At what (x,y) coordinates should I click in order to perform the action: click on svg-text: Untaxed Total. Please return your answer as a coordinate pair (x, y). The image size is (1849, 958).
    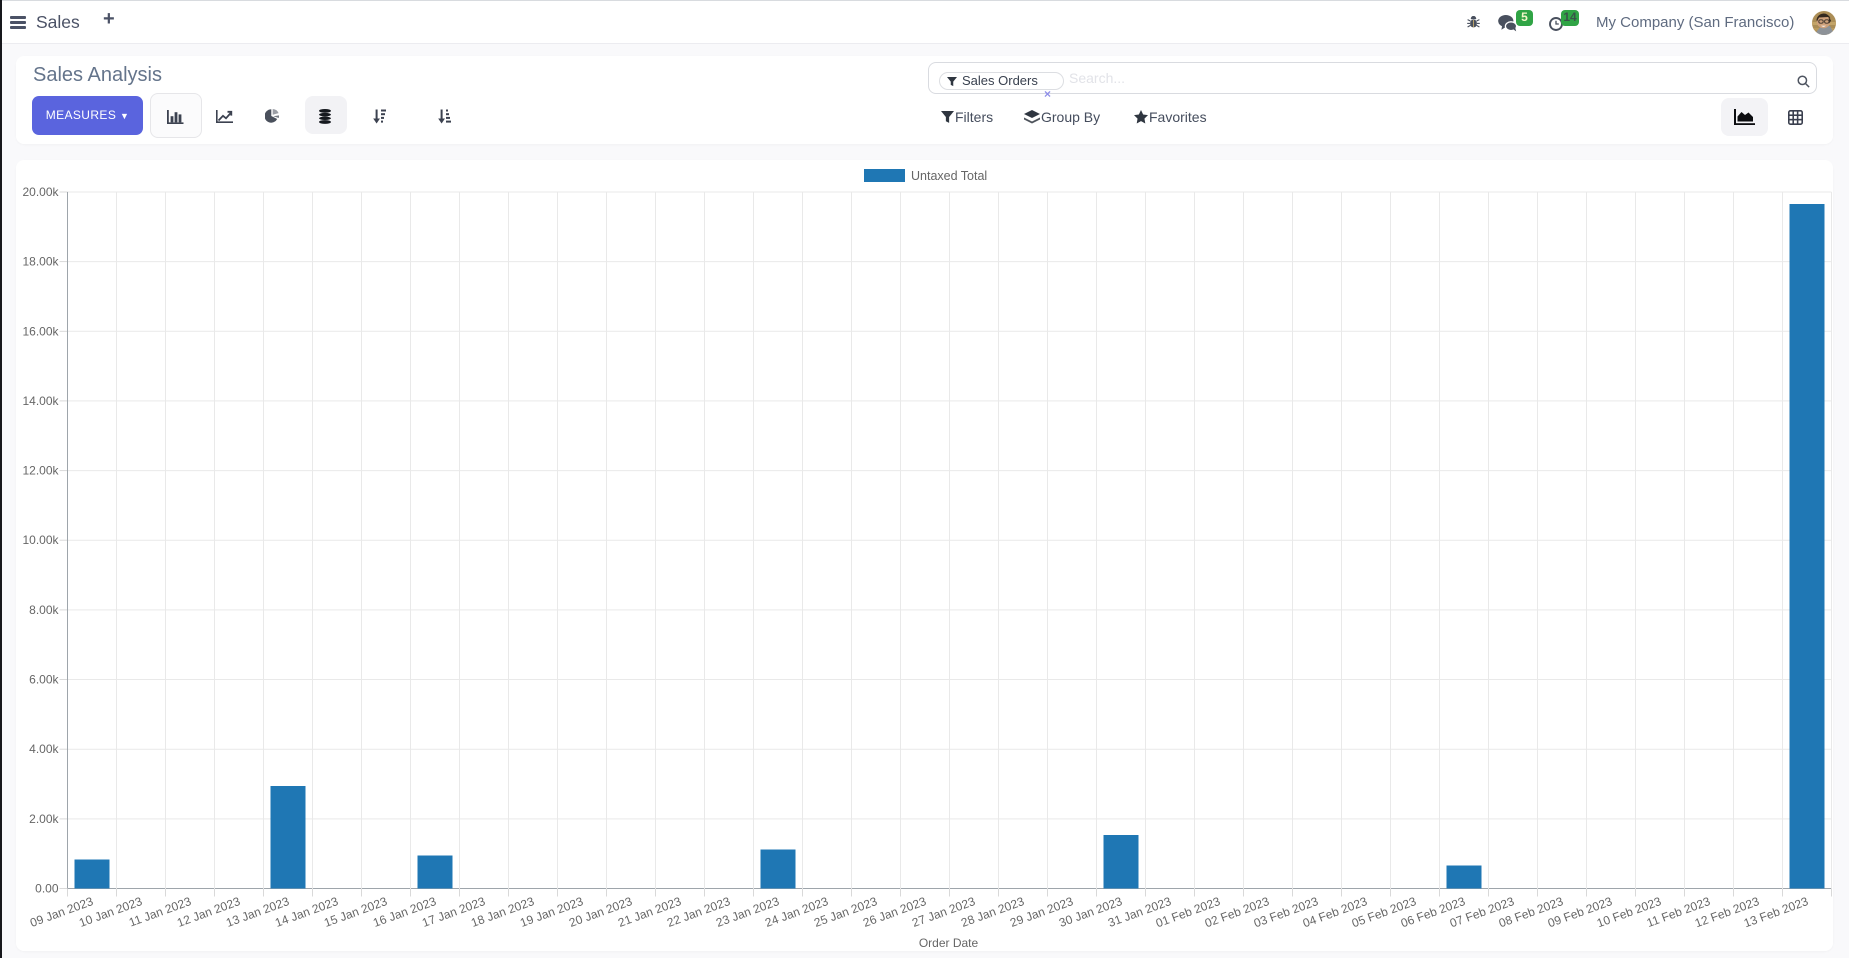
    Looking at the image, I should click on (949, 176).